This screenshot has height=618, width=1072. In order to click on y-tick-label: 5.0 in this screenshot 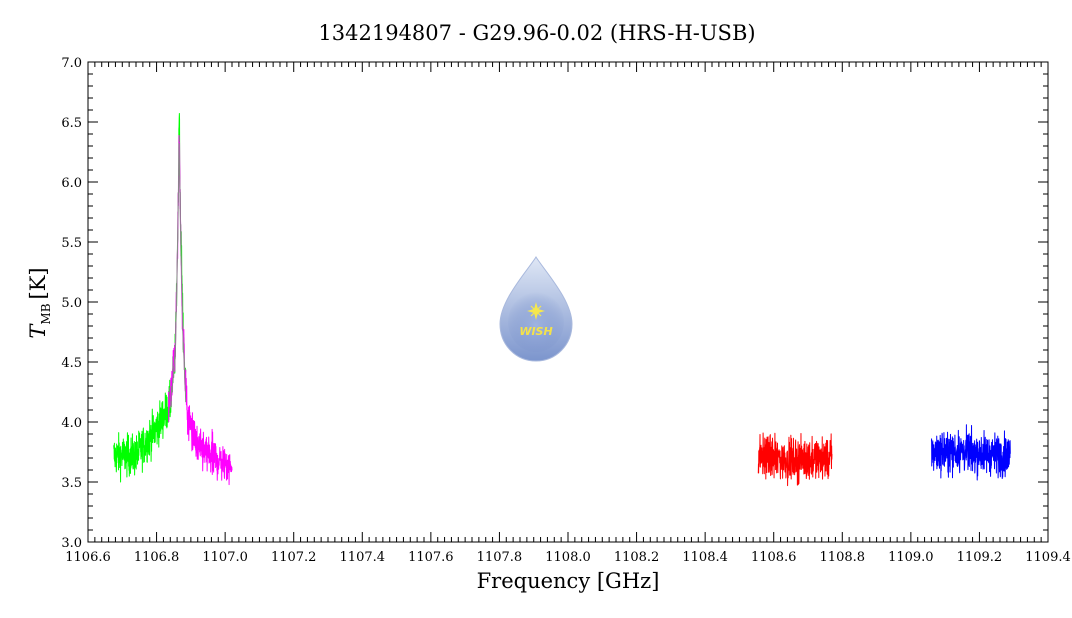, I will do `click(71, 303)`.